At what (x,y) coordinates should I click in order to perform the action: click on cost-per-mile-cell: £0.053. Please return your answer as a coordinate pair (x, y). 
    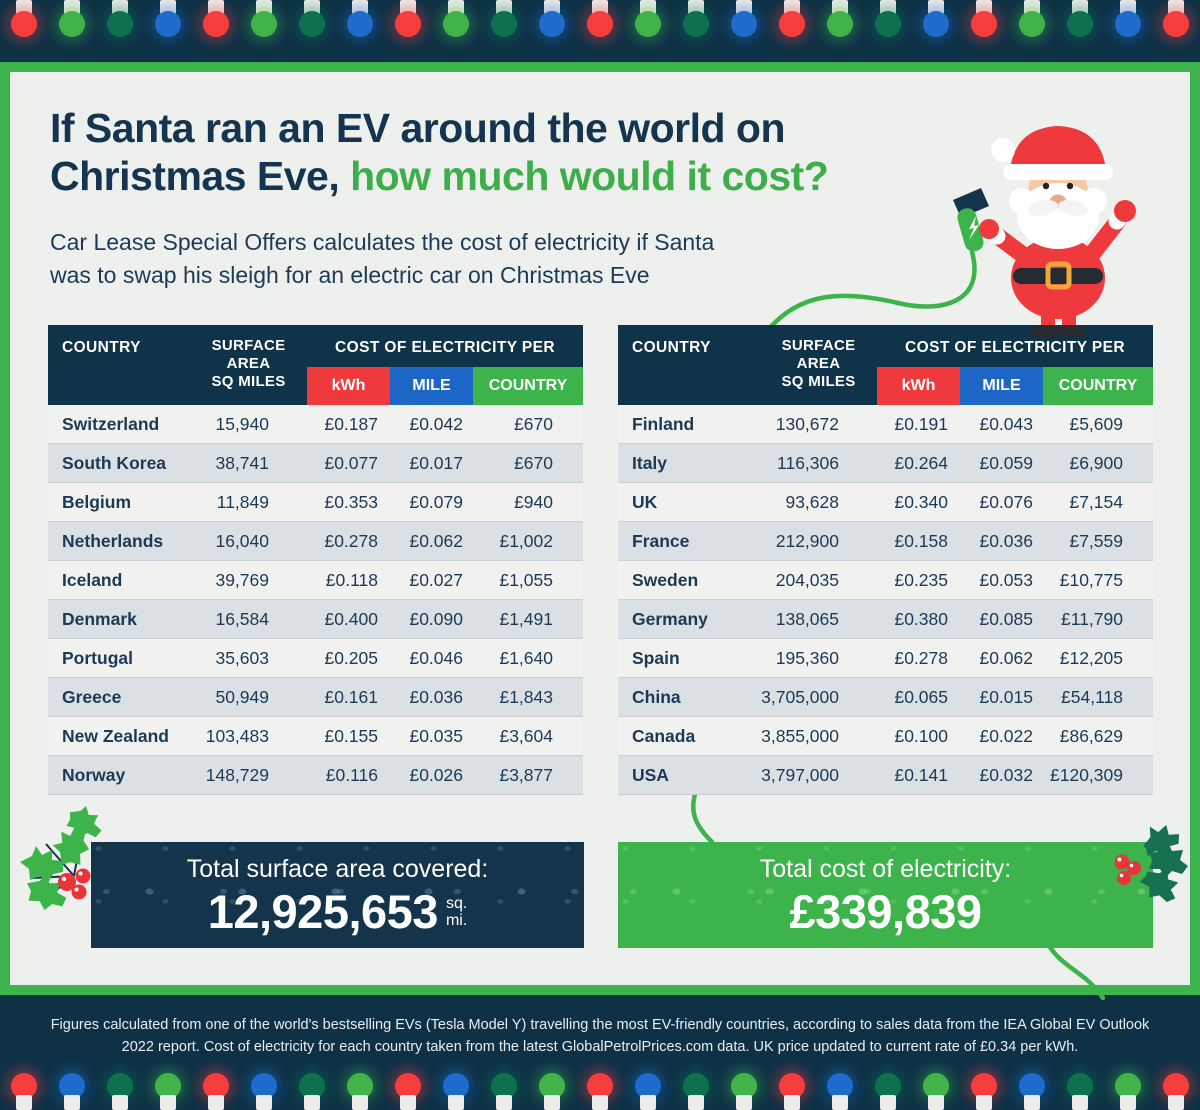
    Looking at the image, I should click on (1006, 579).